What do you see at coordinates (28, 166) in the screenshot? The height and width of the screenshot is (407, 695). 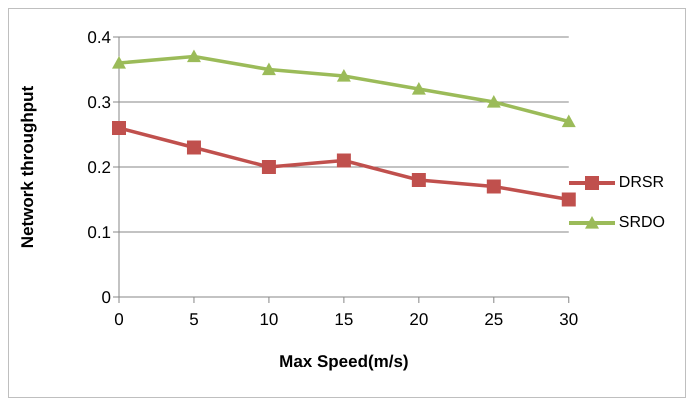 I see `y-axis-title: Network throughput` at bounding box center [28, 166].